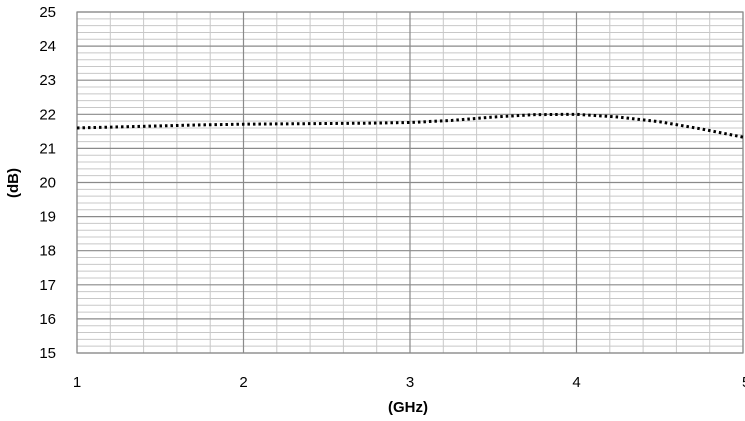 This screenshot has width=745, height=421. Describe the element at coordinates (47, 285) in the screenshot. I see `y-tick-label: 17` at that location.